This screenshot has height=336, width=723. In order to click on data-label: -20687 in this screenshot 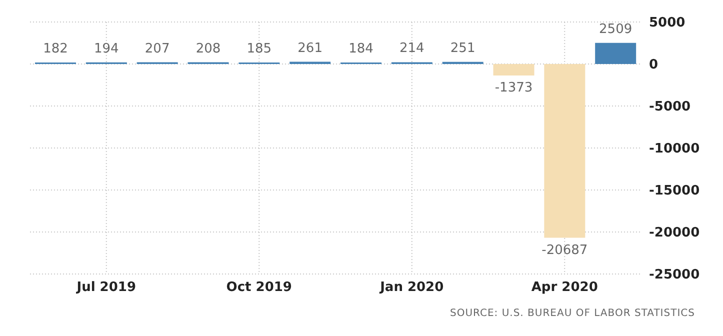, I will do `click(565, 250)`.